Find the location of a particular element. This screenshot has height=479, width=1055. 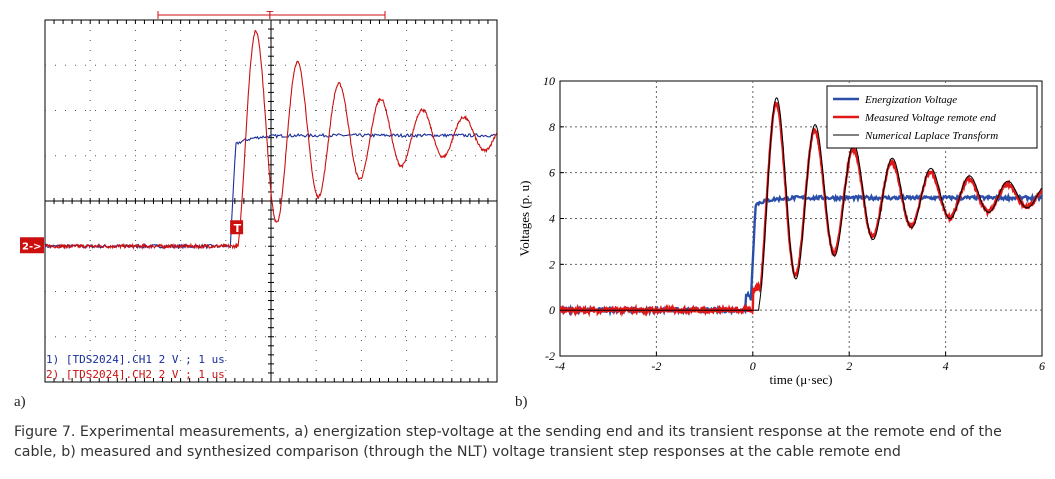

trigger-marker-box is located at coordinates (237, 227).